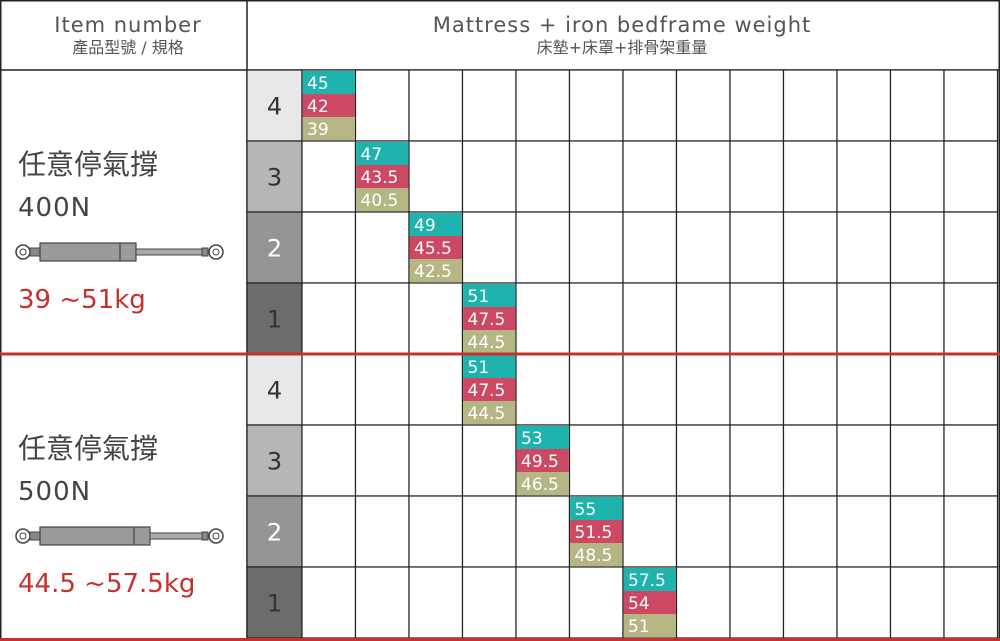  Describe the element at coordinates (586, 510) in the screenshot. I see `value-label: 55` at that location.